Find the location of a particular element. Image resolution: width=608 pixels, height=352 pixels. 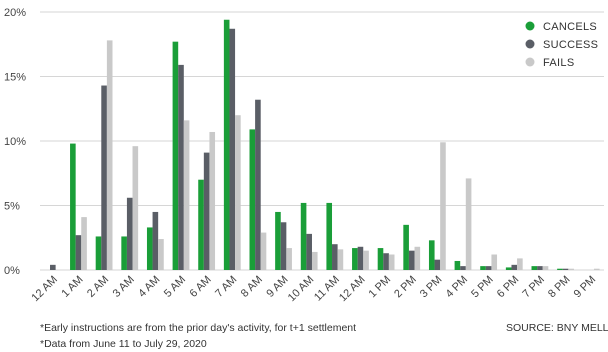

x-tick-label-3: 3 AM is located at coordinates (124, 287).